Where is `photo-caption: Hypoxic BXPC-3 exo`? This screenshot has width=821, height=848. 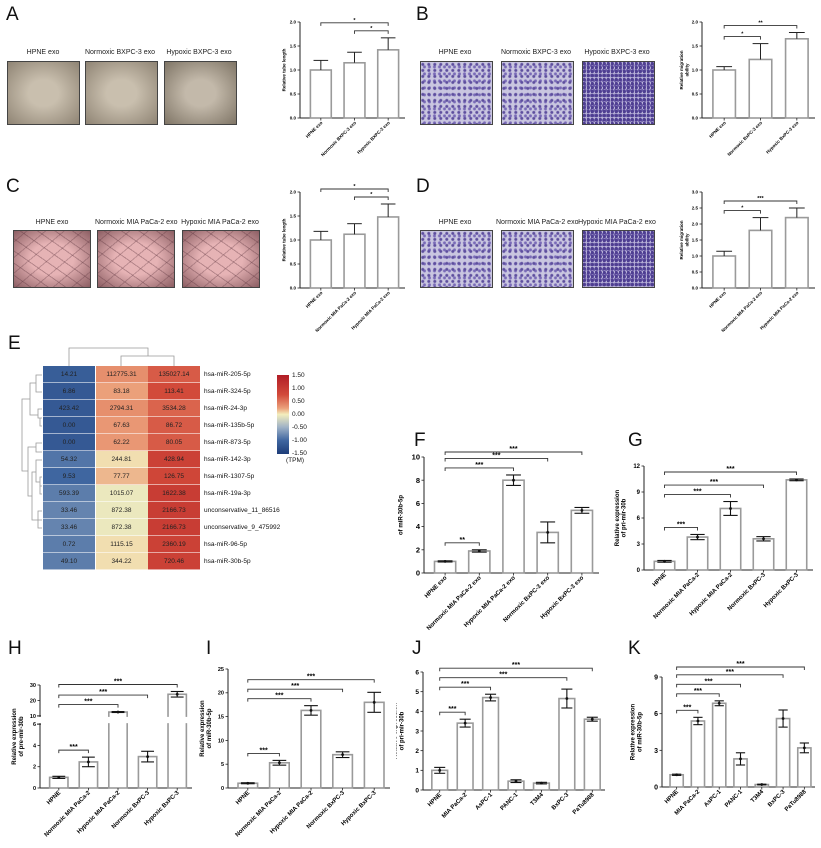 photo-caption: Hypoxic BXPC-3 exo is located at coordinates (199, 52).